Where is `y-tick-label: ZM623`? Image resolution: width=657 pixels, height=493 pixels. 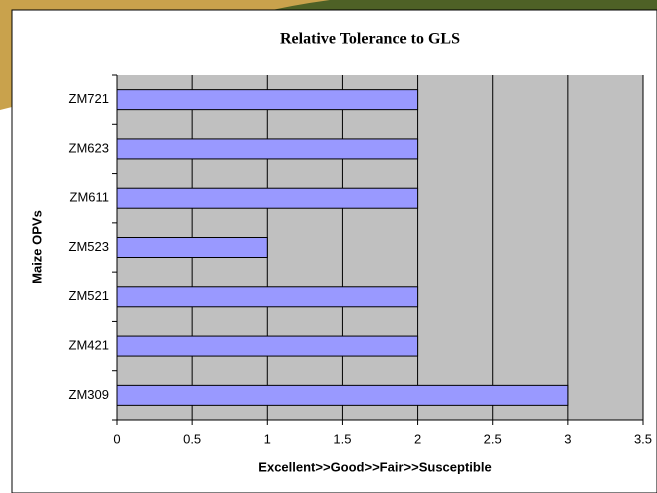
y-tick-label: ZM623 is located at coordinates (89, 147).